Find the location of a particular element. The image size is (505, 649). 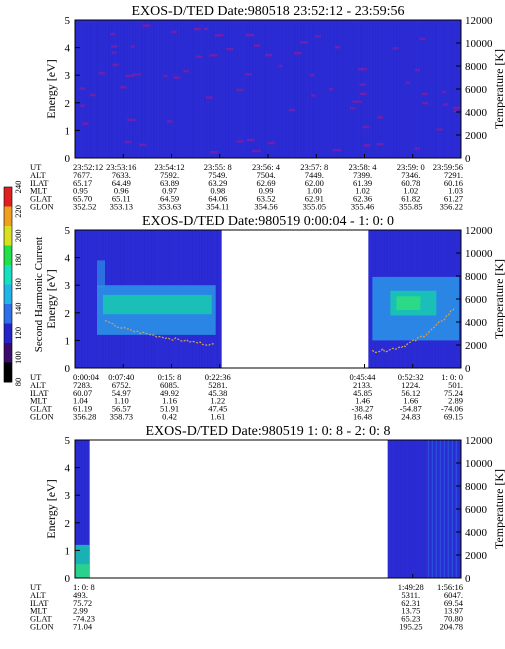

ephemeris-value: 1.66 is located at coordinates (410, 401).